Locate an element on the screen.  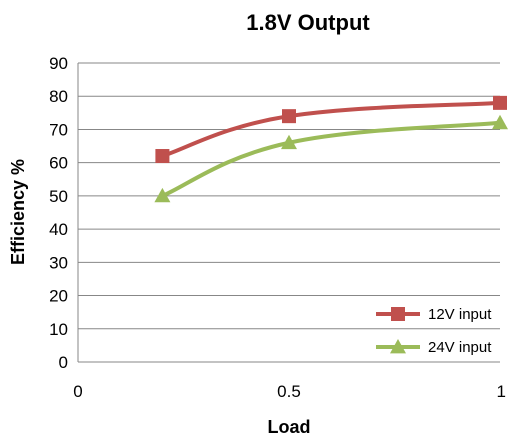
y-tick-label: 50 is located at coordinates (58, 196).